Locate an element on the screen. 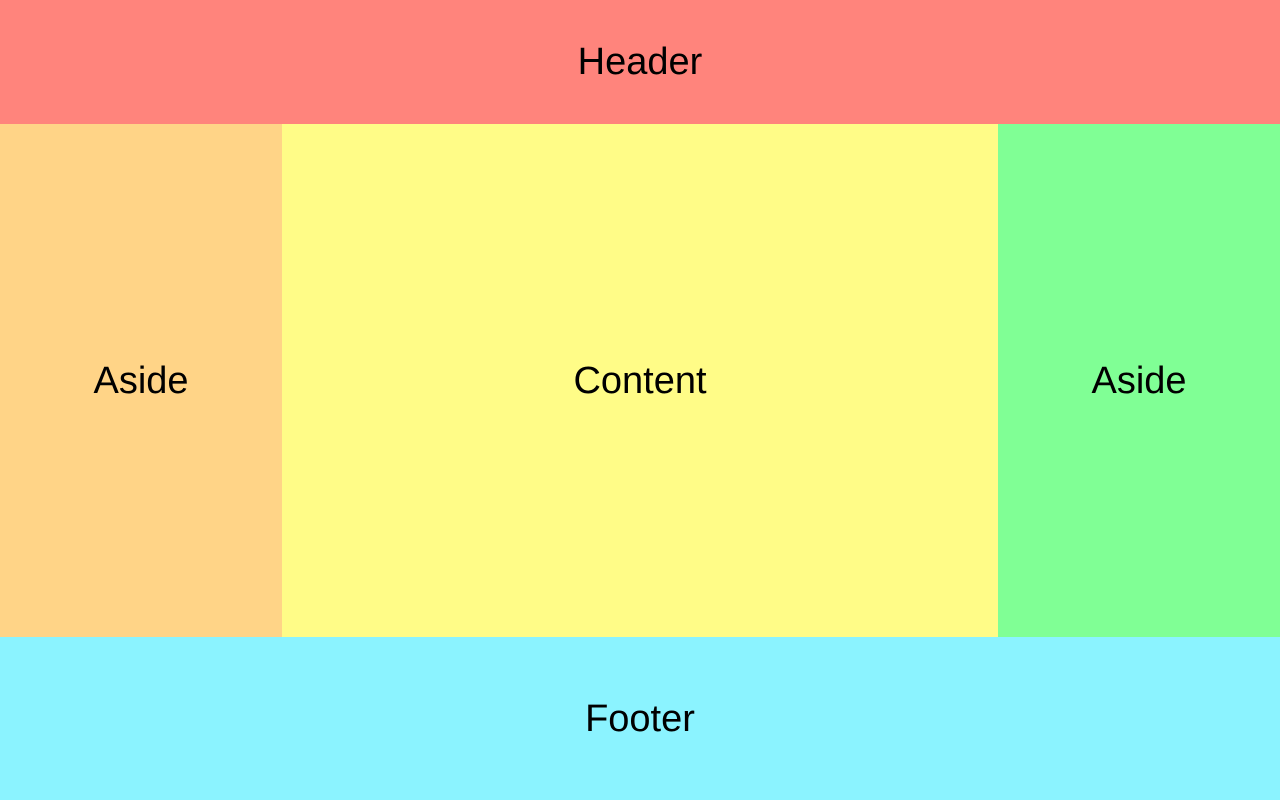 This screenshot has width=1280, height=800. footer-label: Footer is located at coordinates (640, 718).